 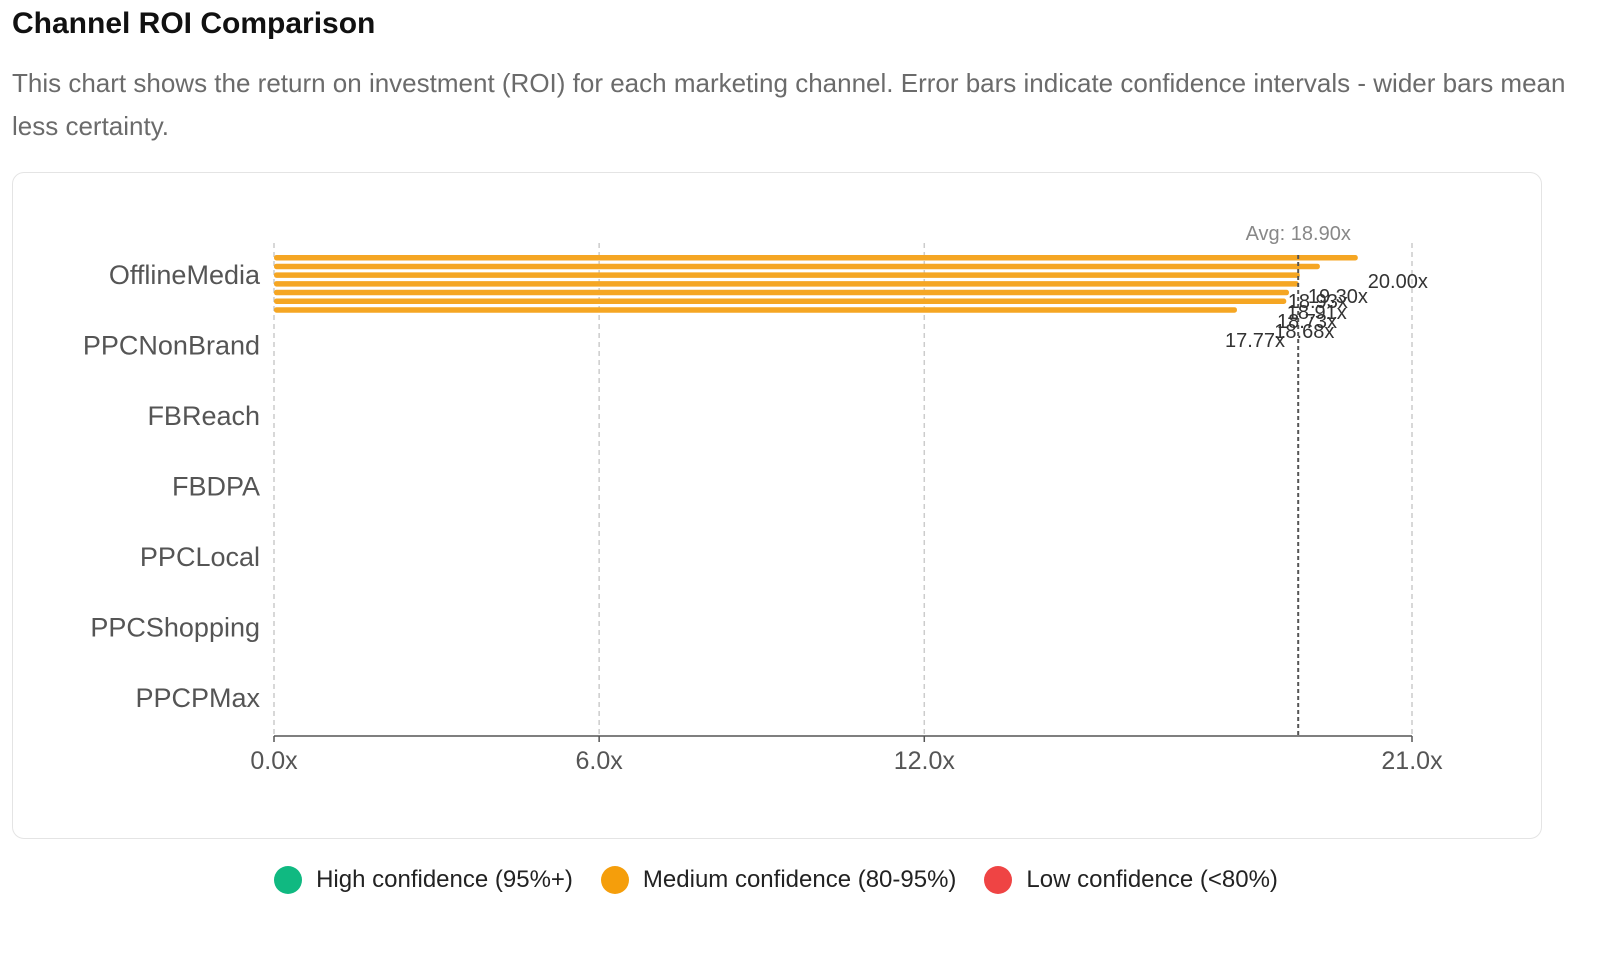 What do you see at coordinates (998, 880) in the screenshot?
I see `legend-dot-low` at bounding box center [998, 880].